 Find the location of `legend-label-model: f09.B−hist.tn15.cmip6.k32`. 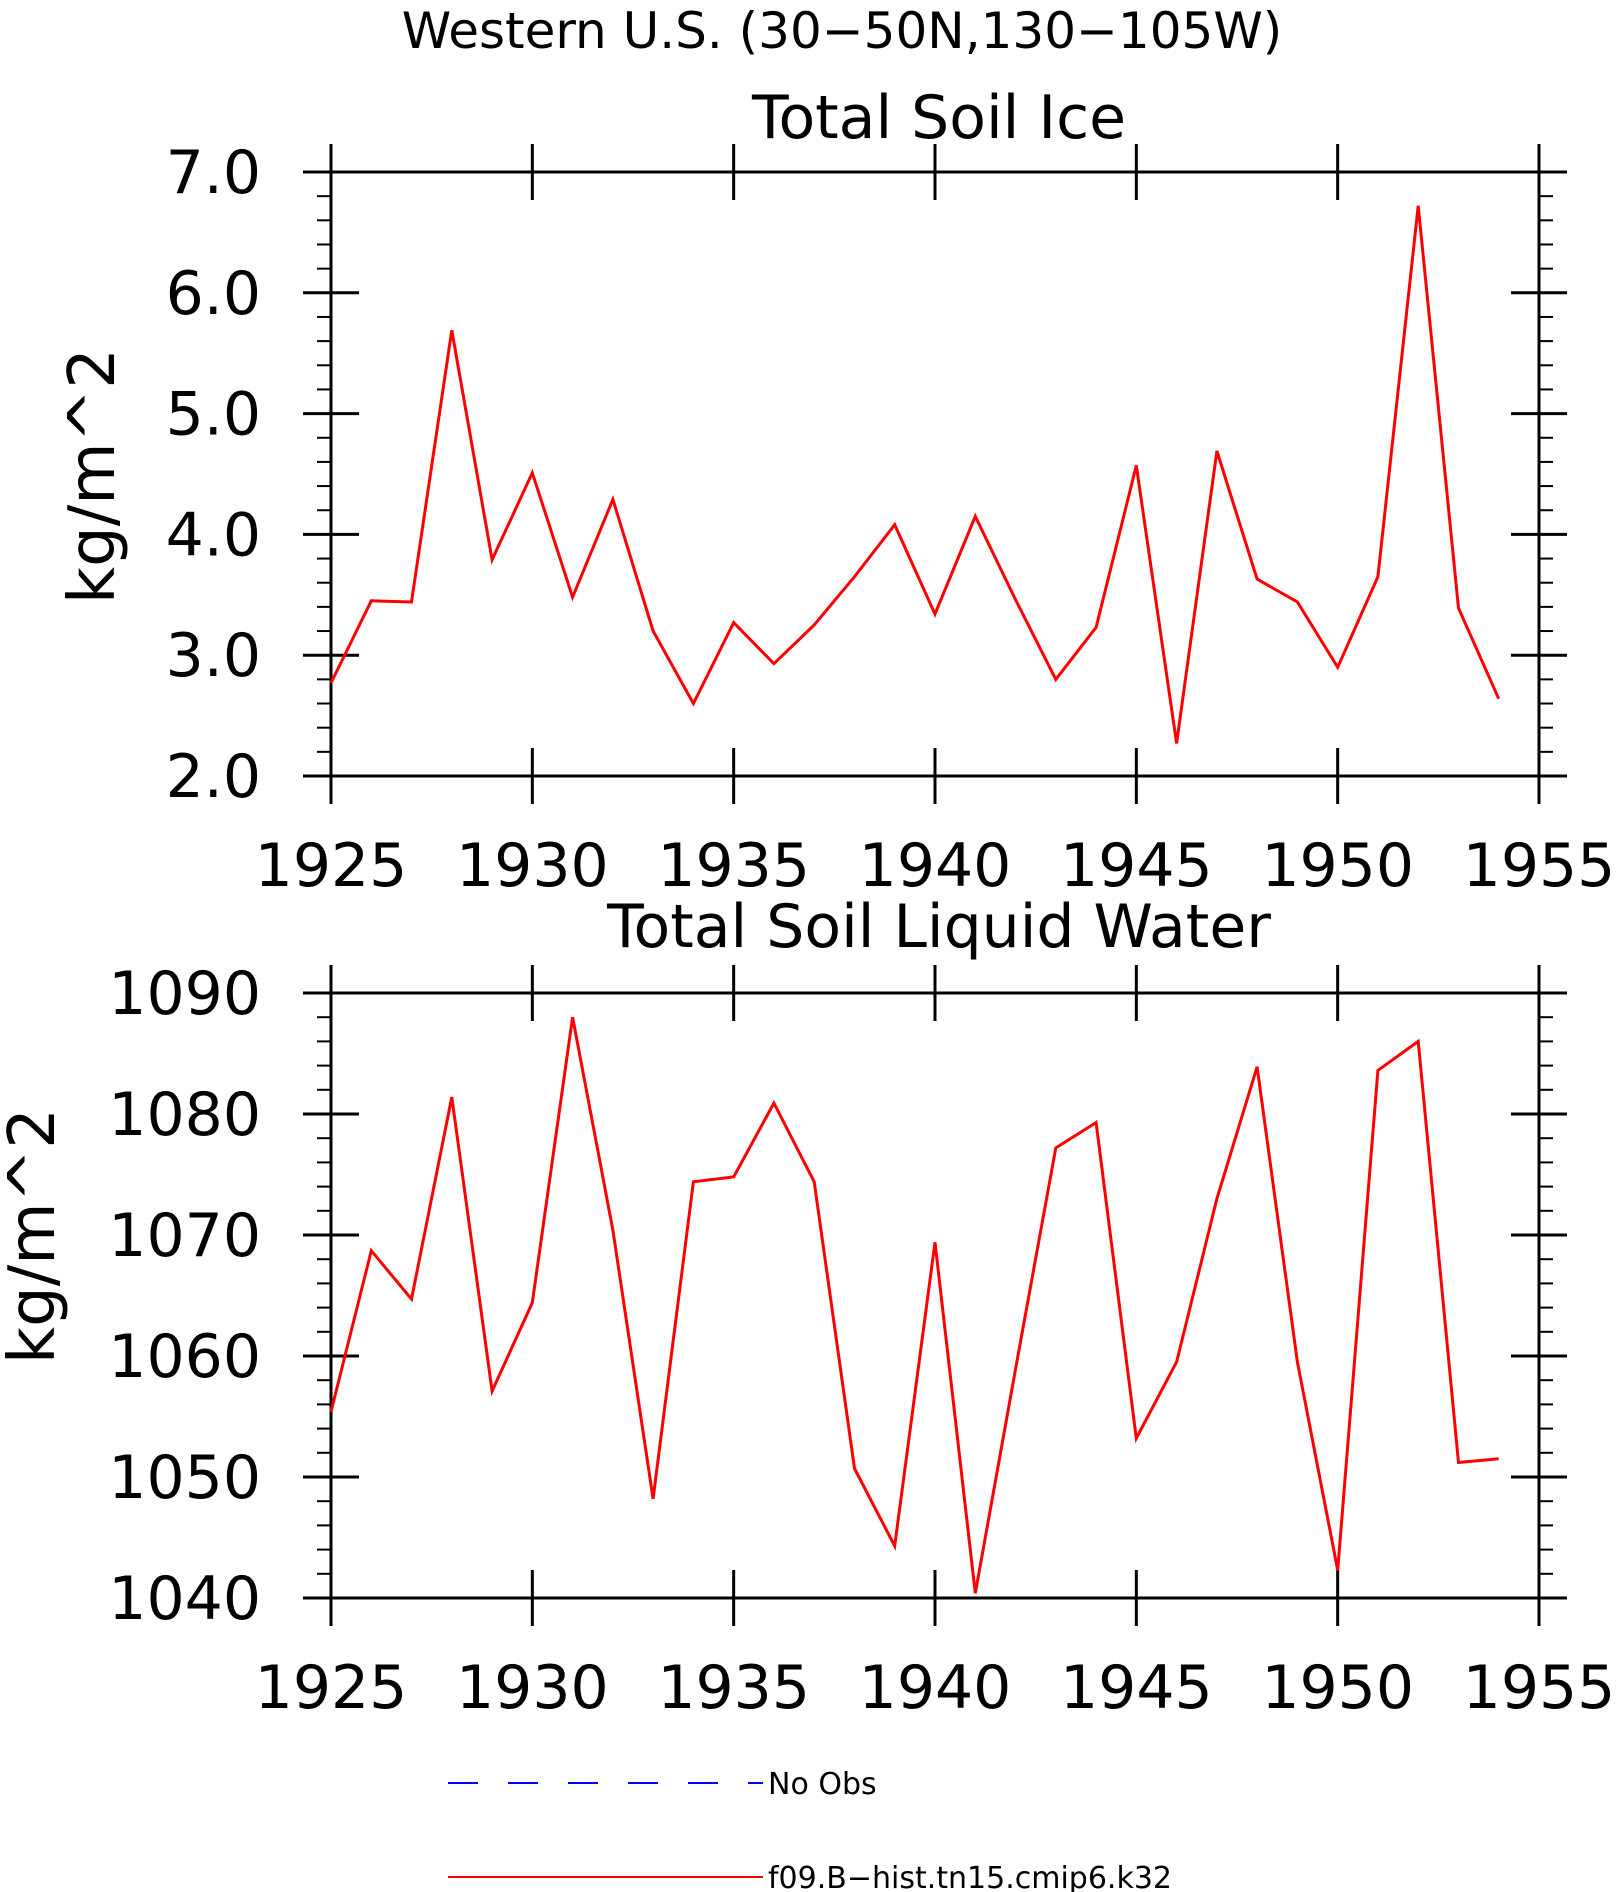

legend-label-model: f09.B−hist.tn15.cmip6.k32 is located at coordinates (970, 1876).